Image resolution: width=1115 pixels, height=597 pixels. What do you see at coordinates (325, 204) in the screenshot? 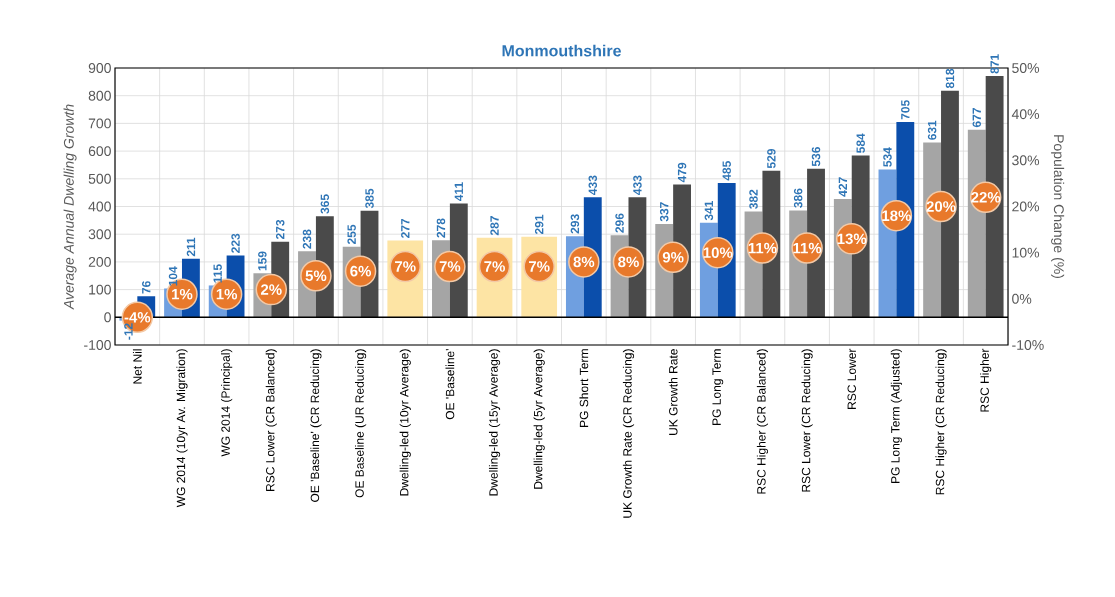
I see `data-label: 365` at bounding box center [325, 204].